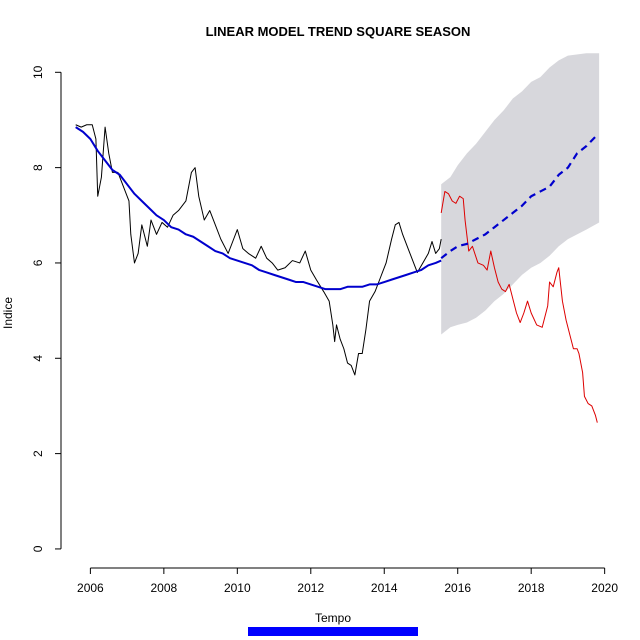 The image size is (640, 640). I want to click on x-tick-label: 2016, so click(457, 588).